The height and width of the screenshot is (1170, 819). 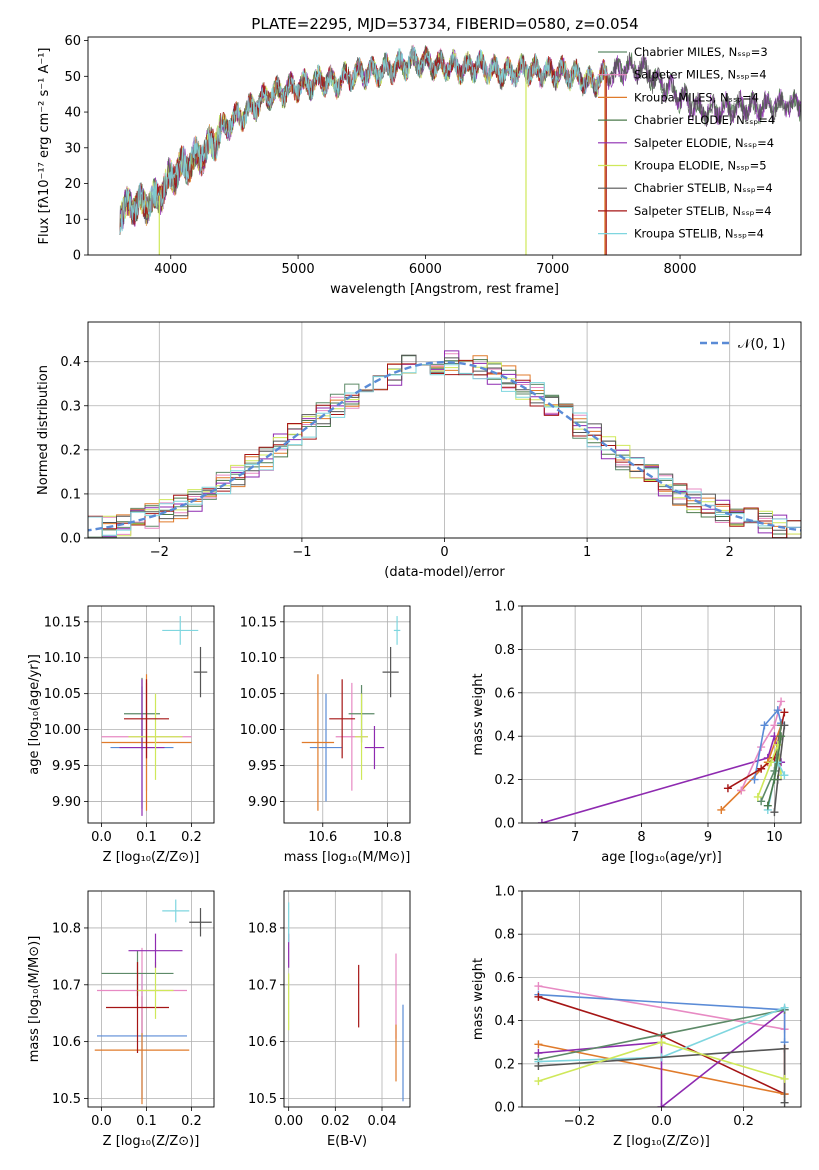 I want to click on legend: 𝒩(0, 1), so click(x=742, y=344).